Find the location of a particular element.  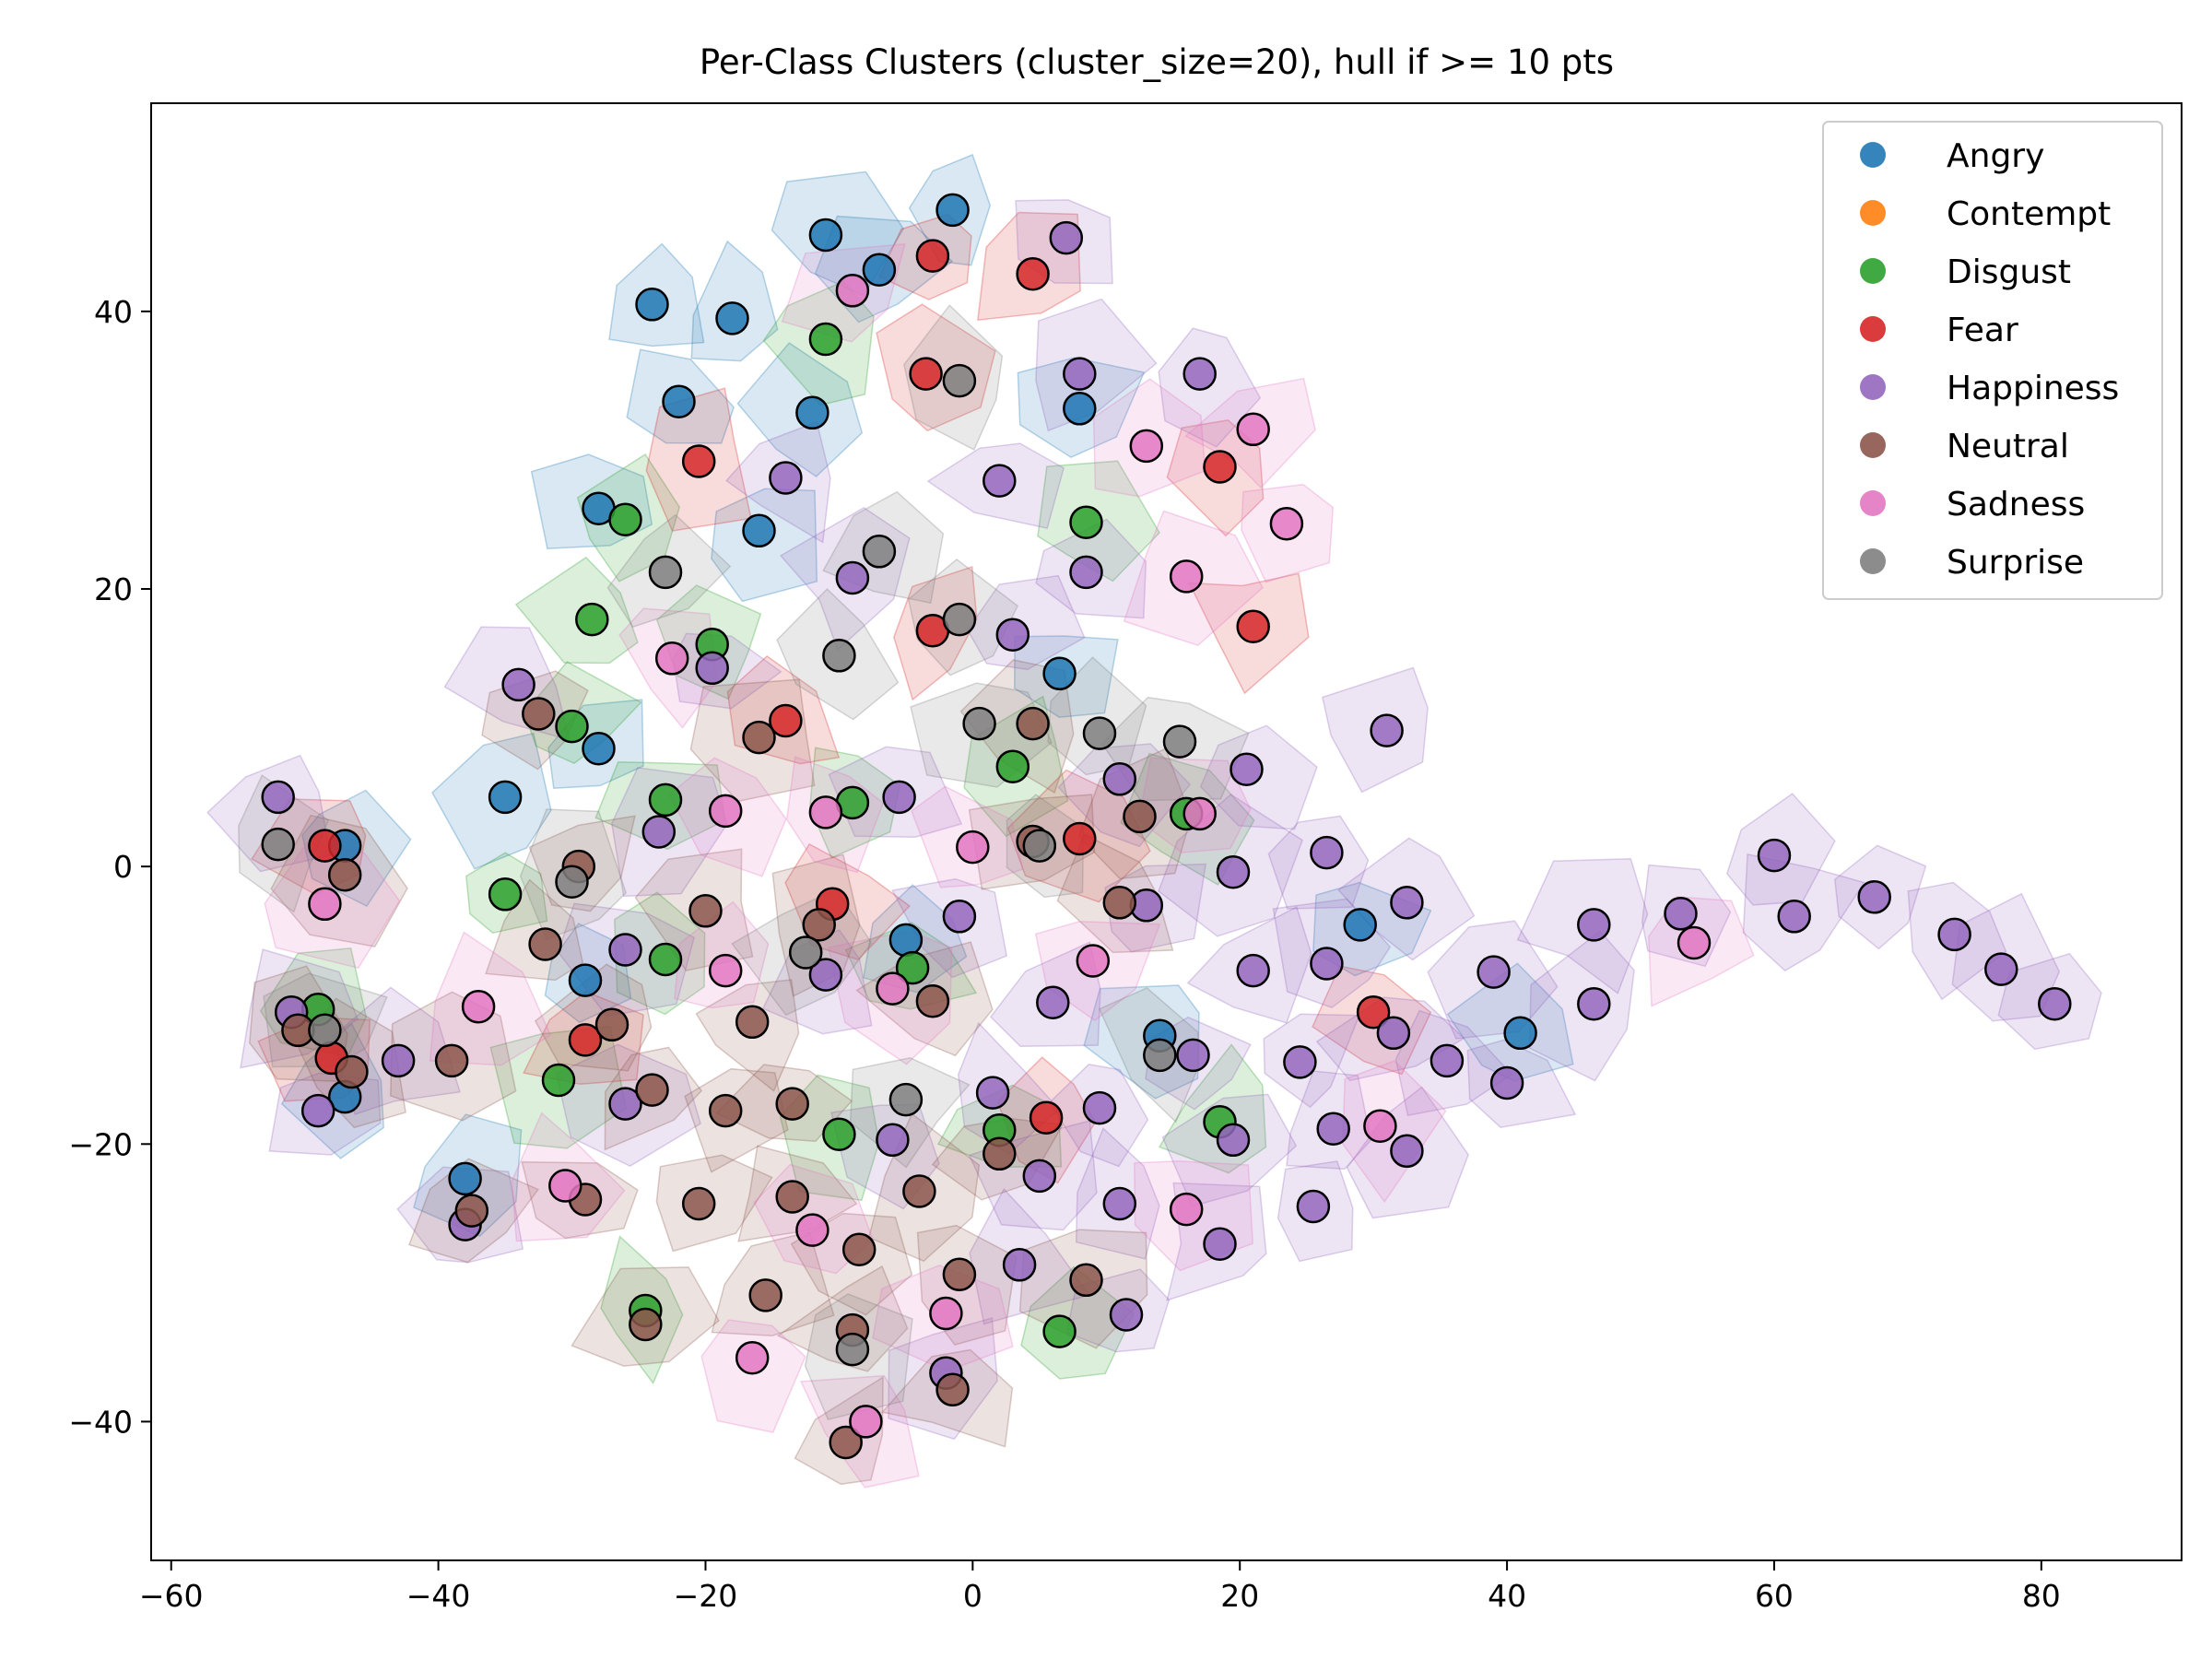

y-tick-label: −40 is located at coordinates (100, 1422).